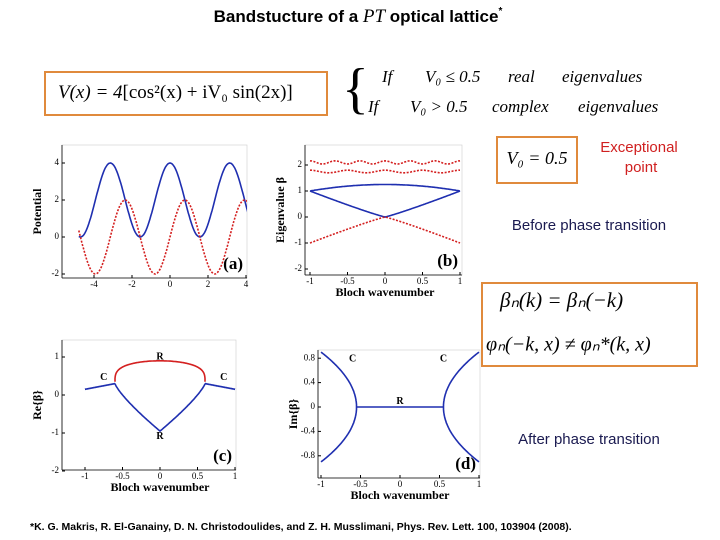 The height and width of the screenshot is (540, 720). Describe the element at coordinates (308, 455) in the screenshot. I see `y-tick-label: -0.8` at that location.